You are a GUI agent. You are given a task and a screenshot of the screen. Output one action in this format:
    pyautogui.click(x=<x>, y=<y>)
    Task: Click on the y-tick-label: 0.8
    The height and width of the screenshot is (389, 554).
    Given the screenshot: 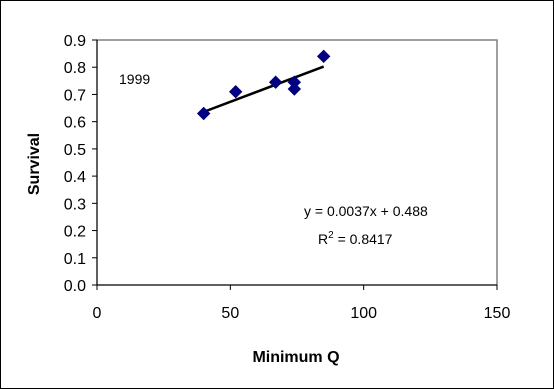 What is the action you would take?
    pyautogui.click(x=75, y=68)
    